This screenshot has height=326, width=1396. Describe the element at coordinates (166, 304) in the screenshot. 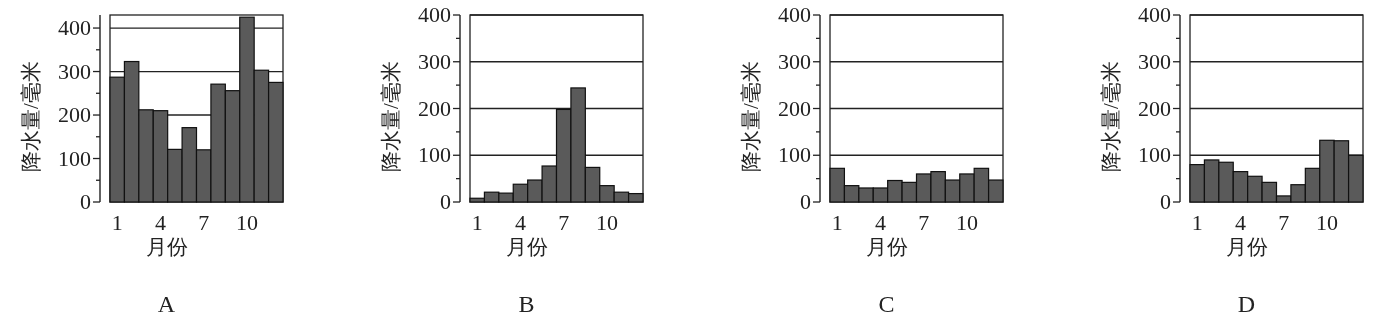

I see `text: A` at that location.